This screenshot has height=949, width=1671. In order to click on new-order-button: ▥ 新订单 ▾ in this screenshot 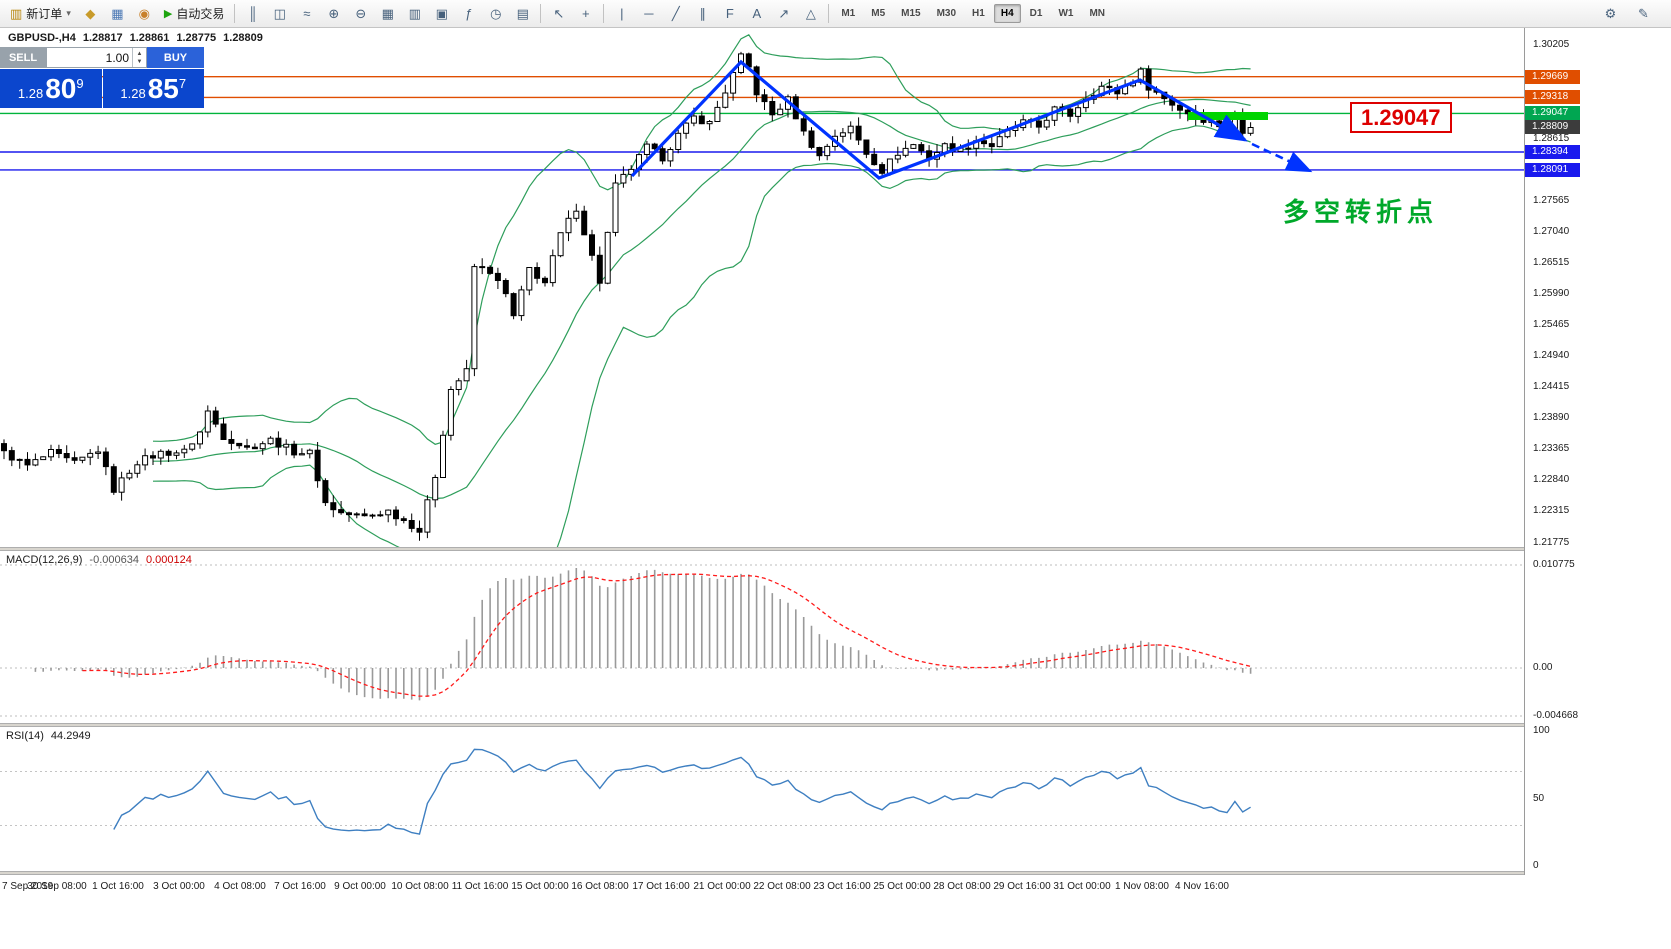, I will do `click(40, 14)`.